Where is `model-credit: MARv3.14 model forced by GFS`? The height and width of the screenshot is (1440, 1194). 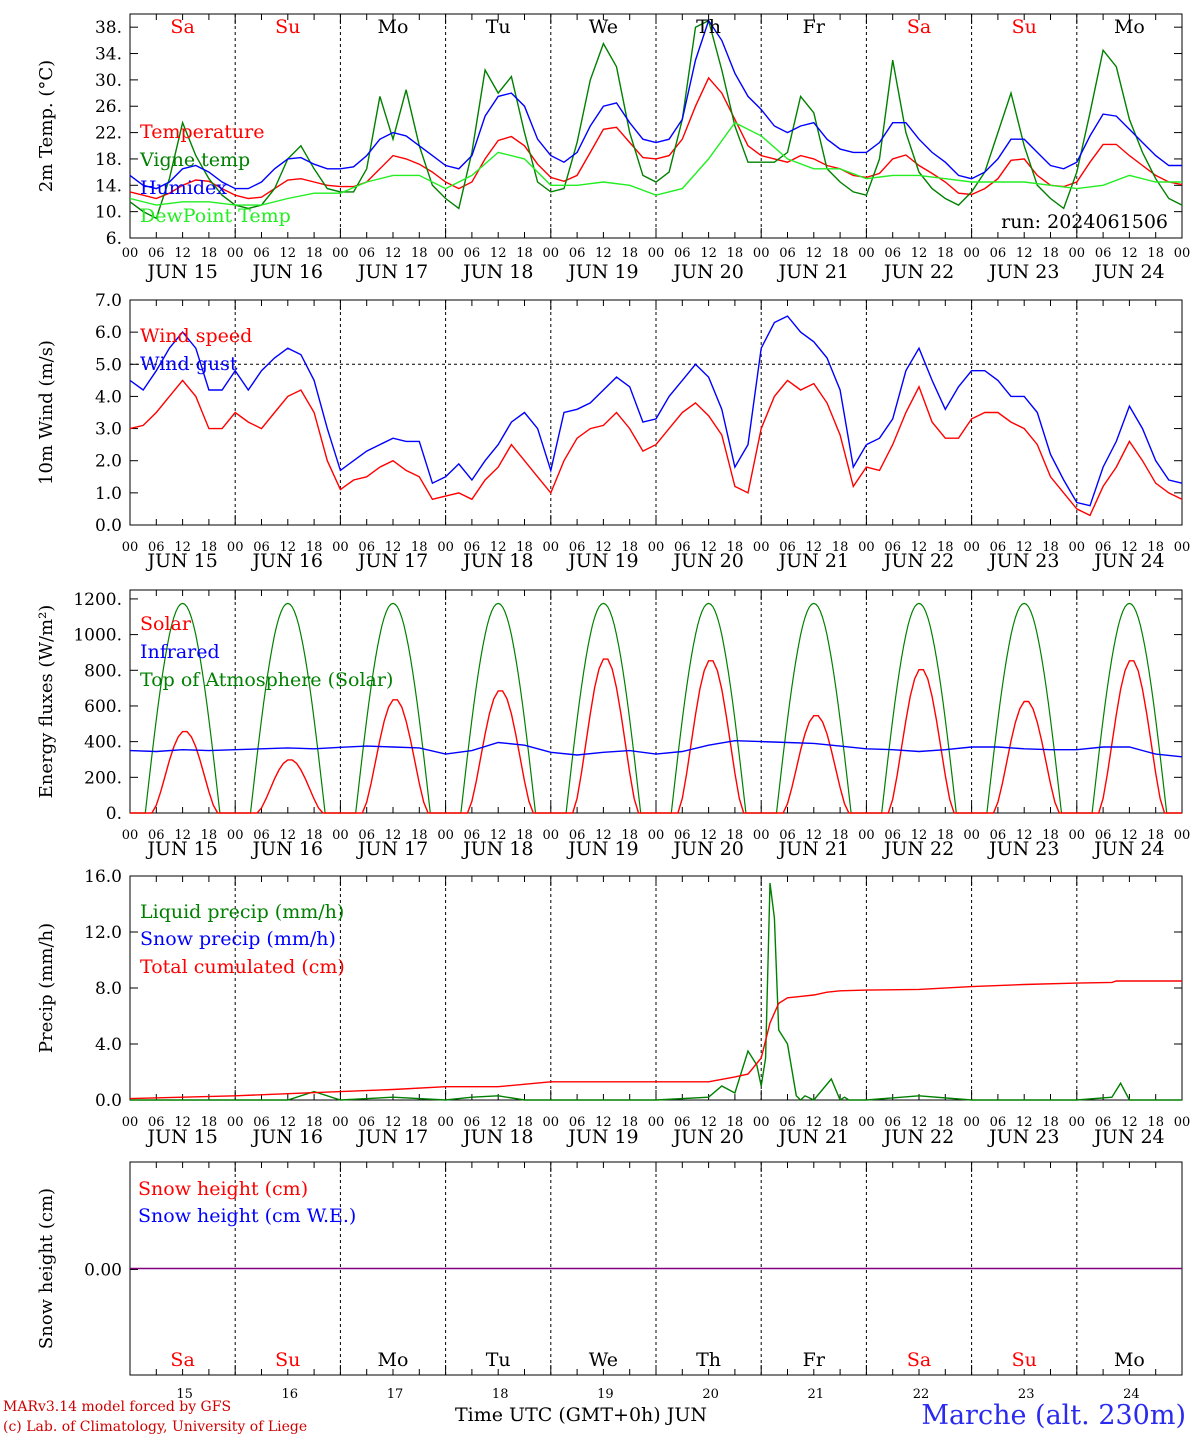
model-credit: MARv3.14 model forced by GFS is located at coordinates (117, 1407).